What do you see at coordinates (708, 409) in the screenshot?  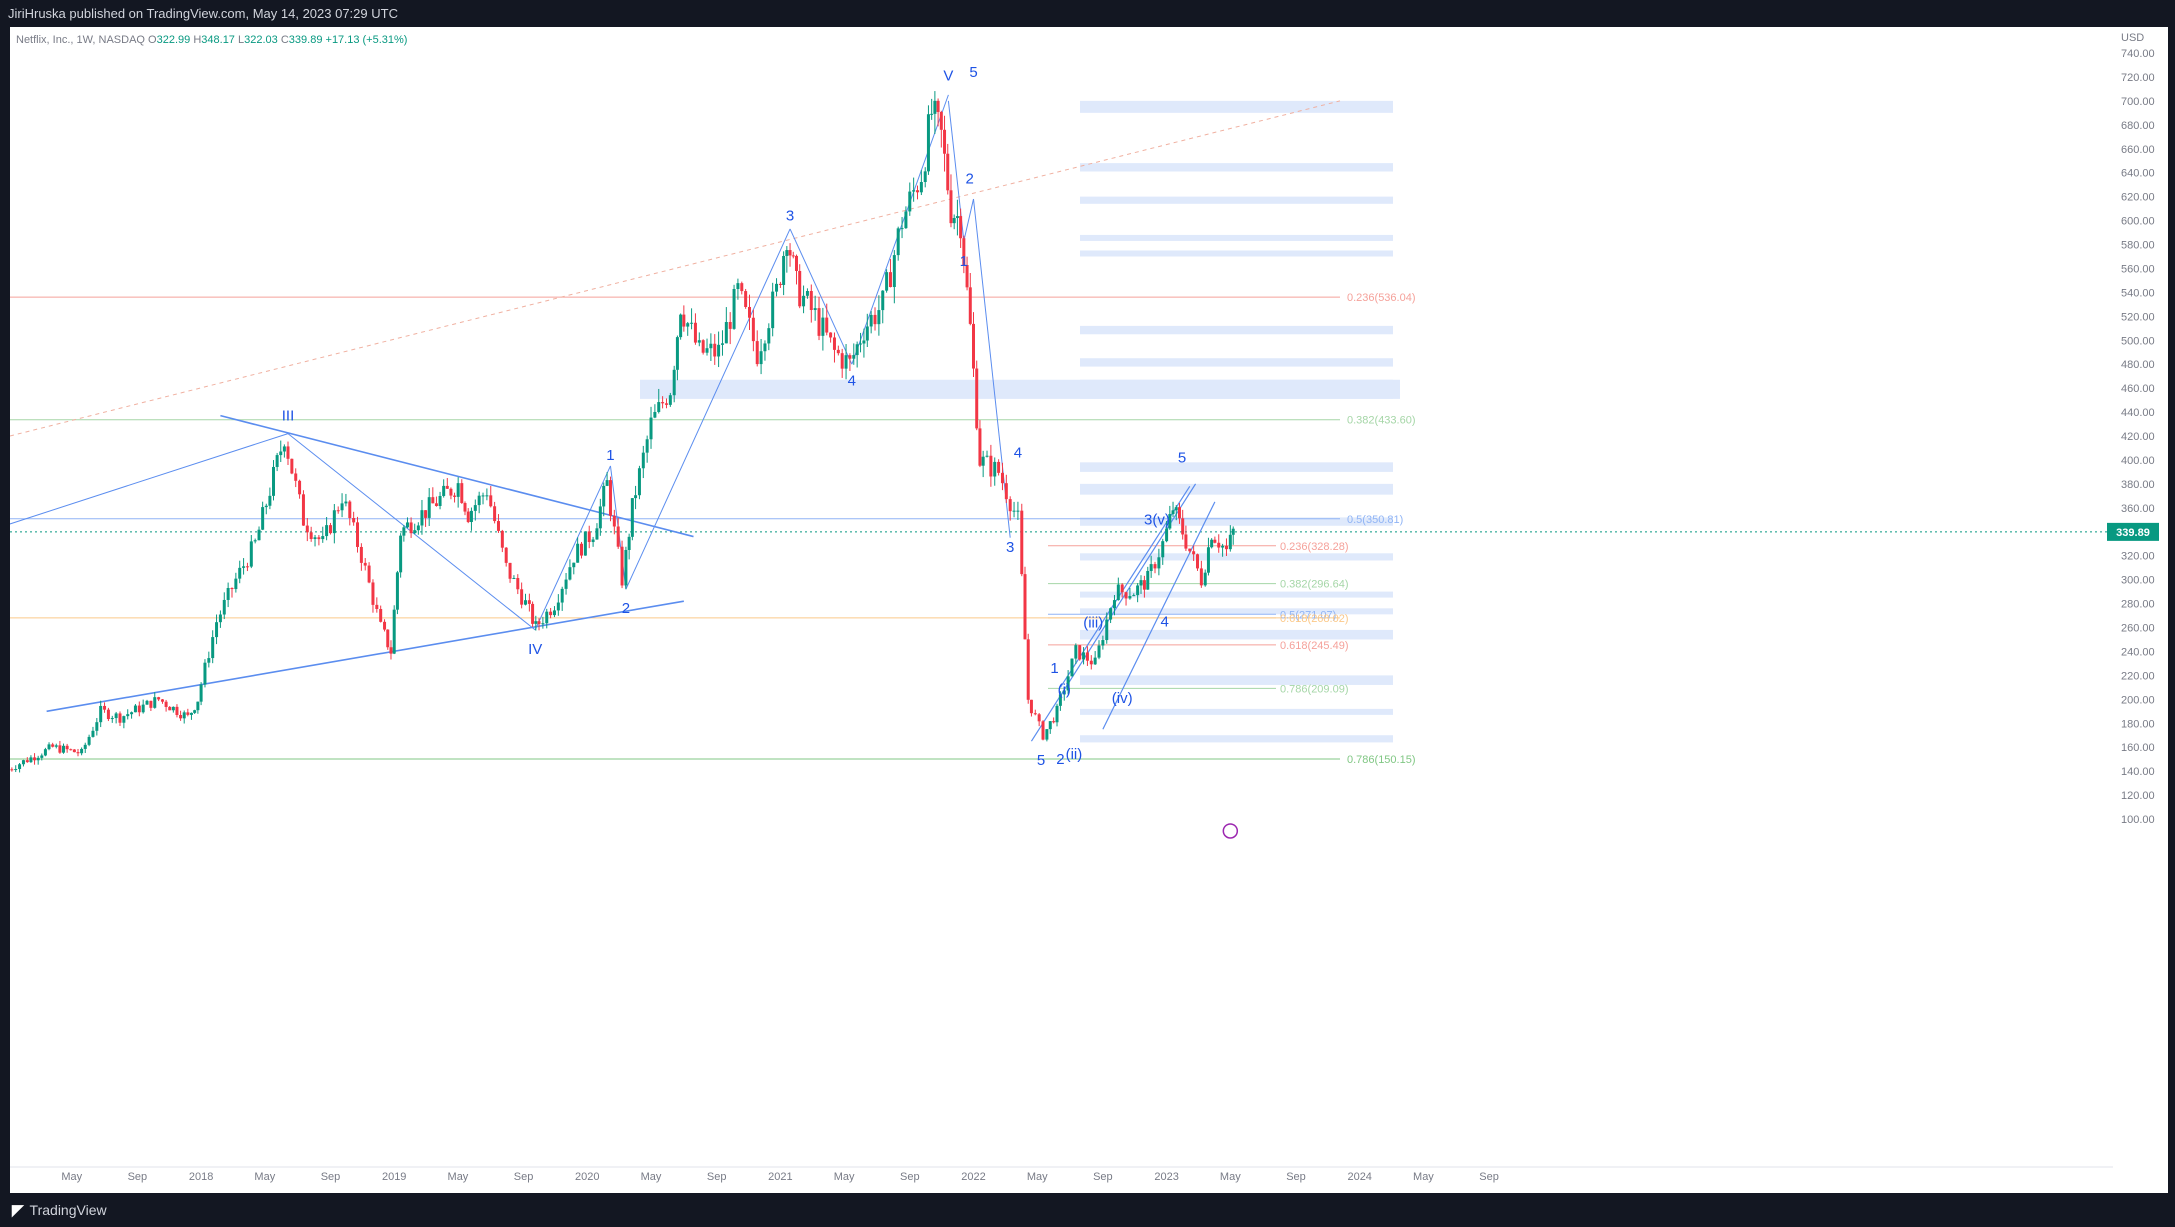 I see `wave-3-line` at bounding box center [708, 409].